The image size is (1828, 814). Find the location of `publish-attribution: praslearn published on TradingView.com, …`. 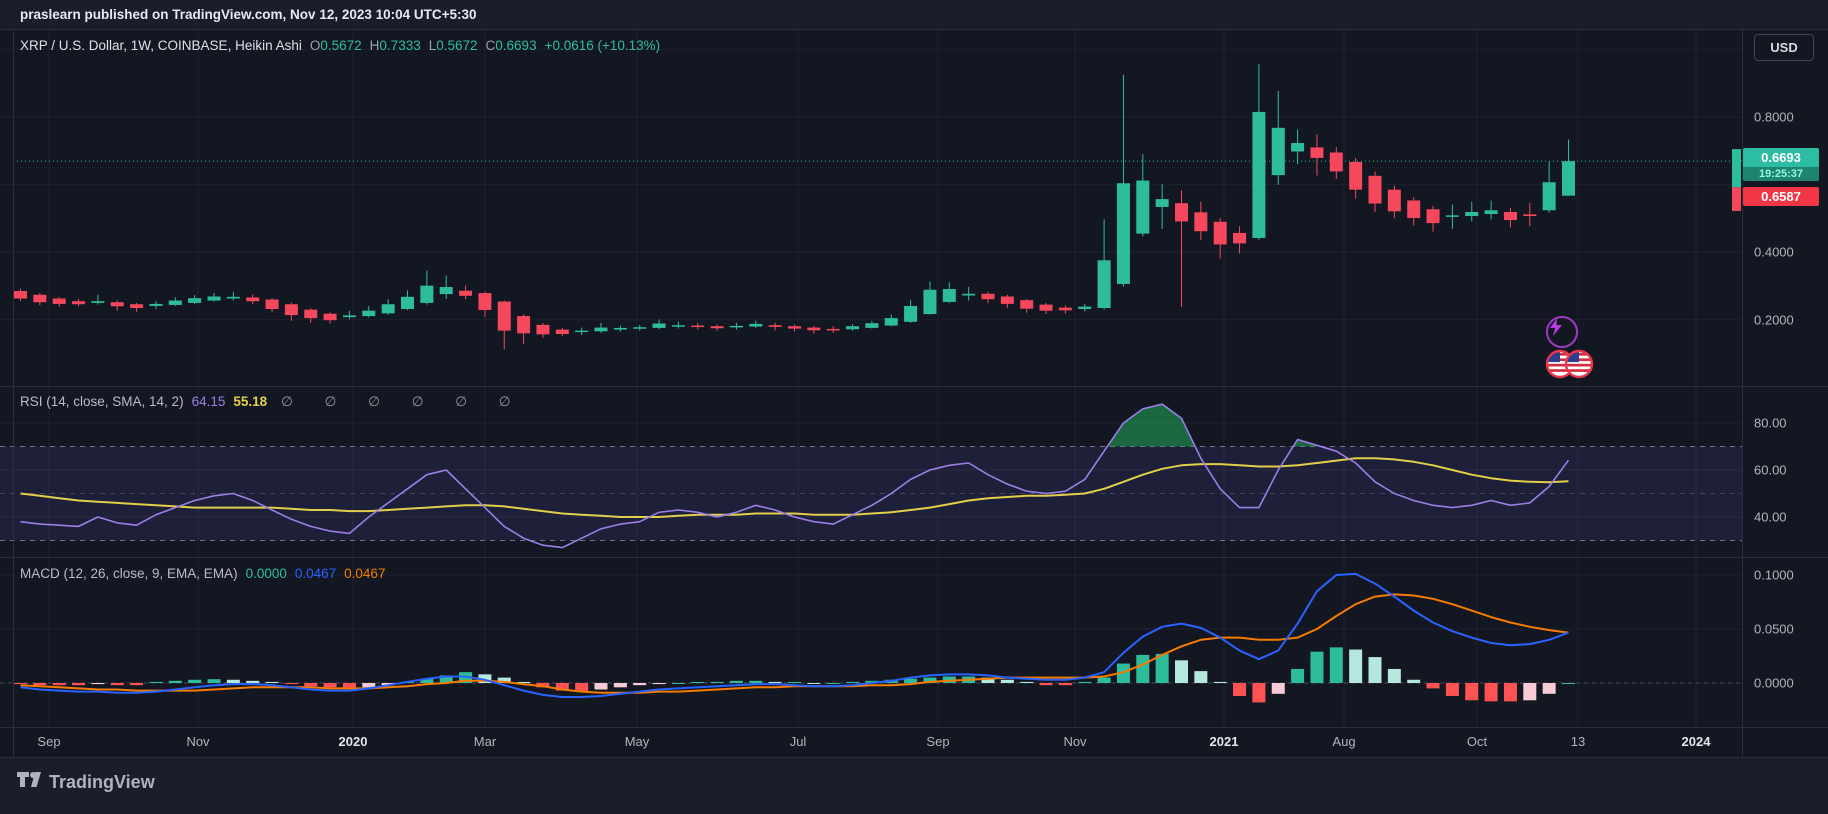

publish-attribution: praslearn published on TradingView.com, … is located at coordinates (914, 14).